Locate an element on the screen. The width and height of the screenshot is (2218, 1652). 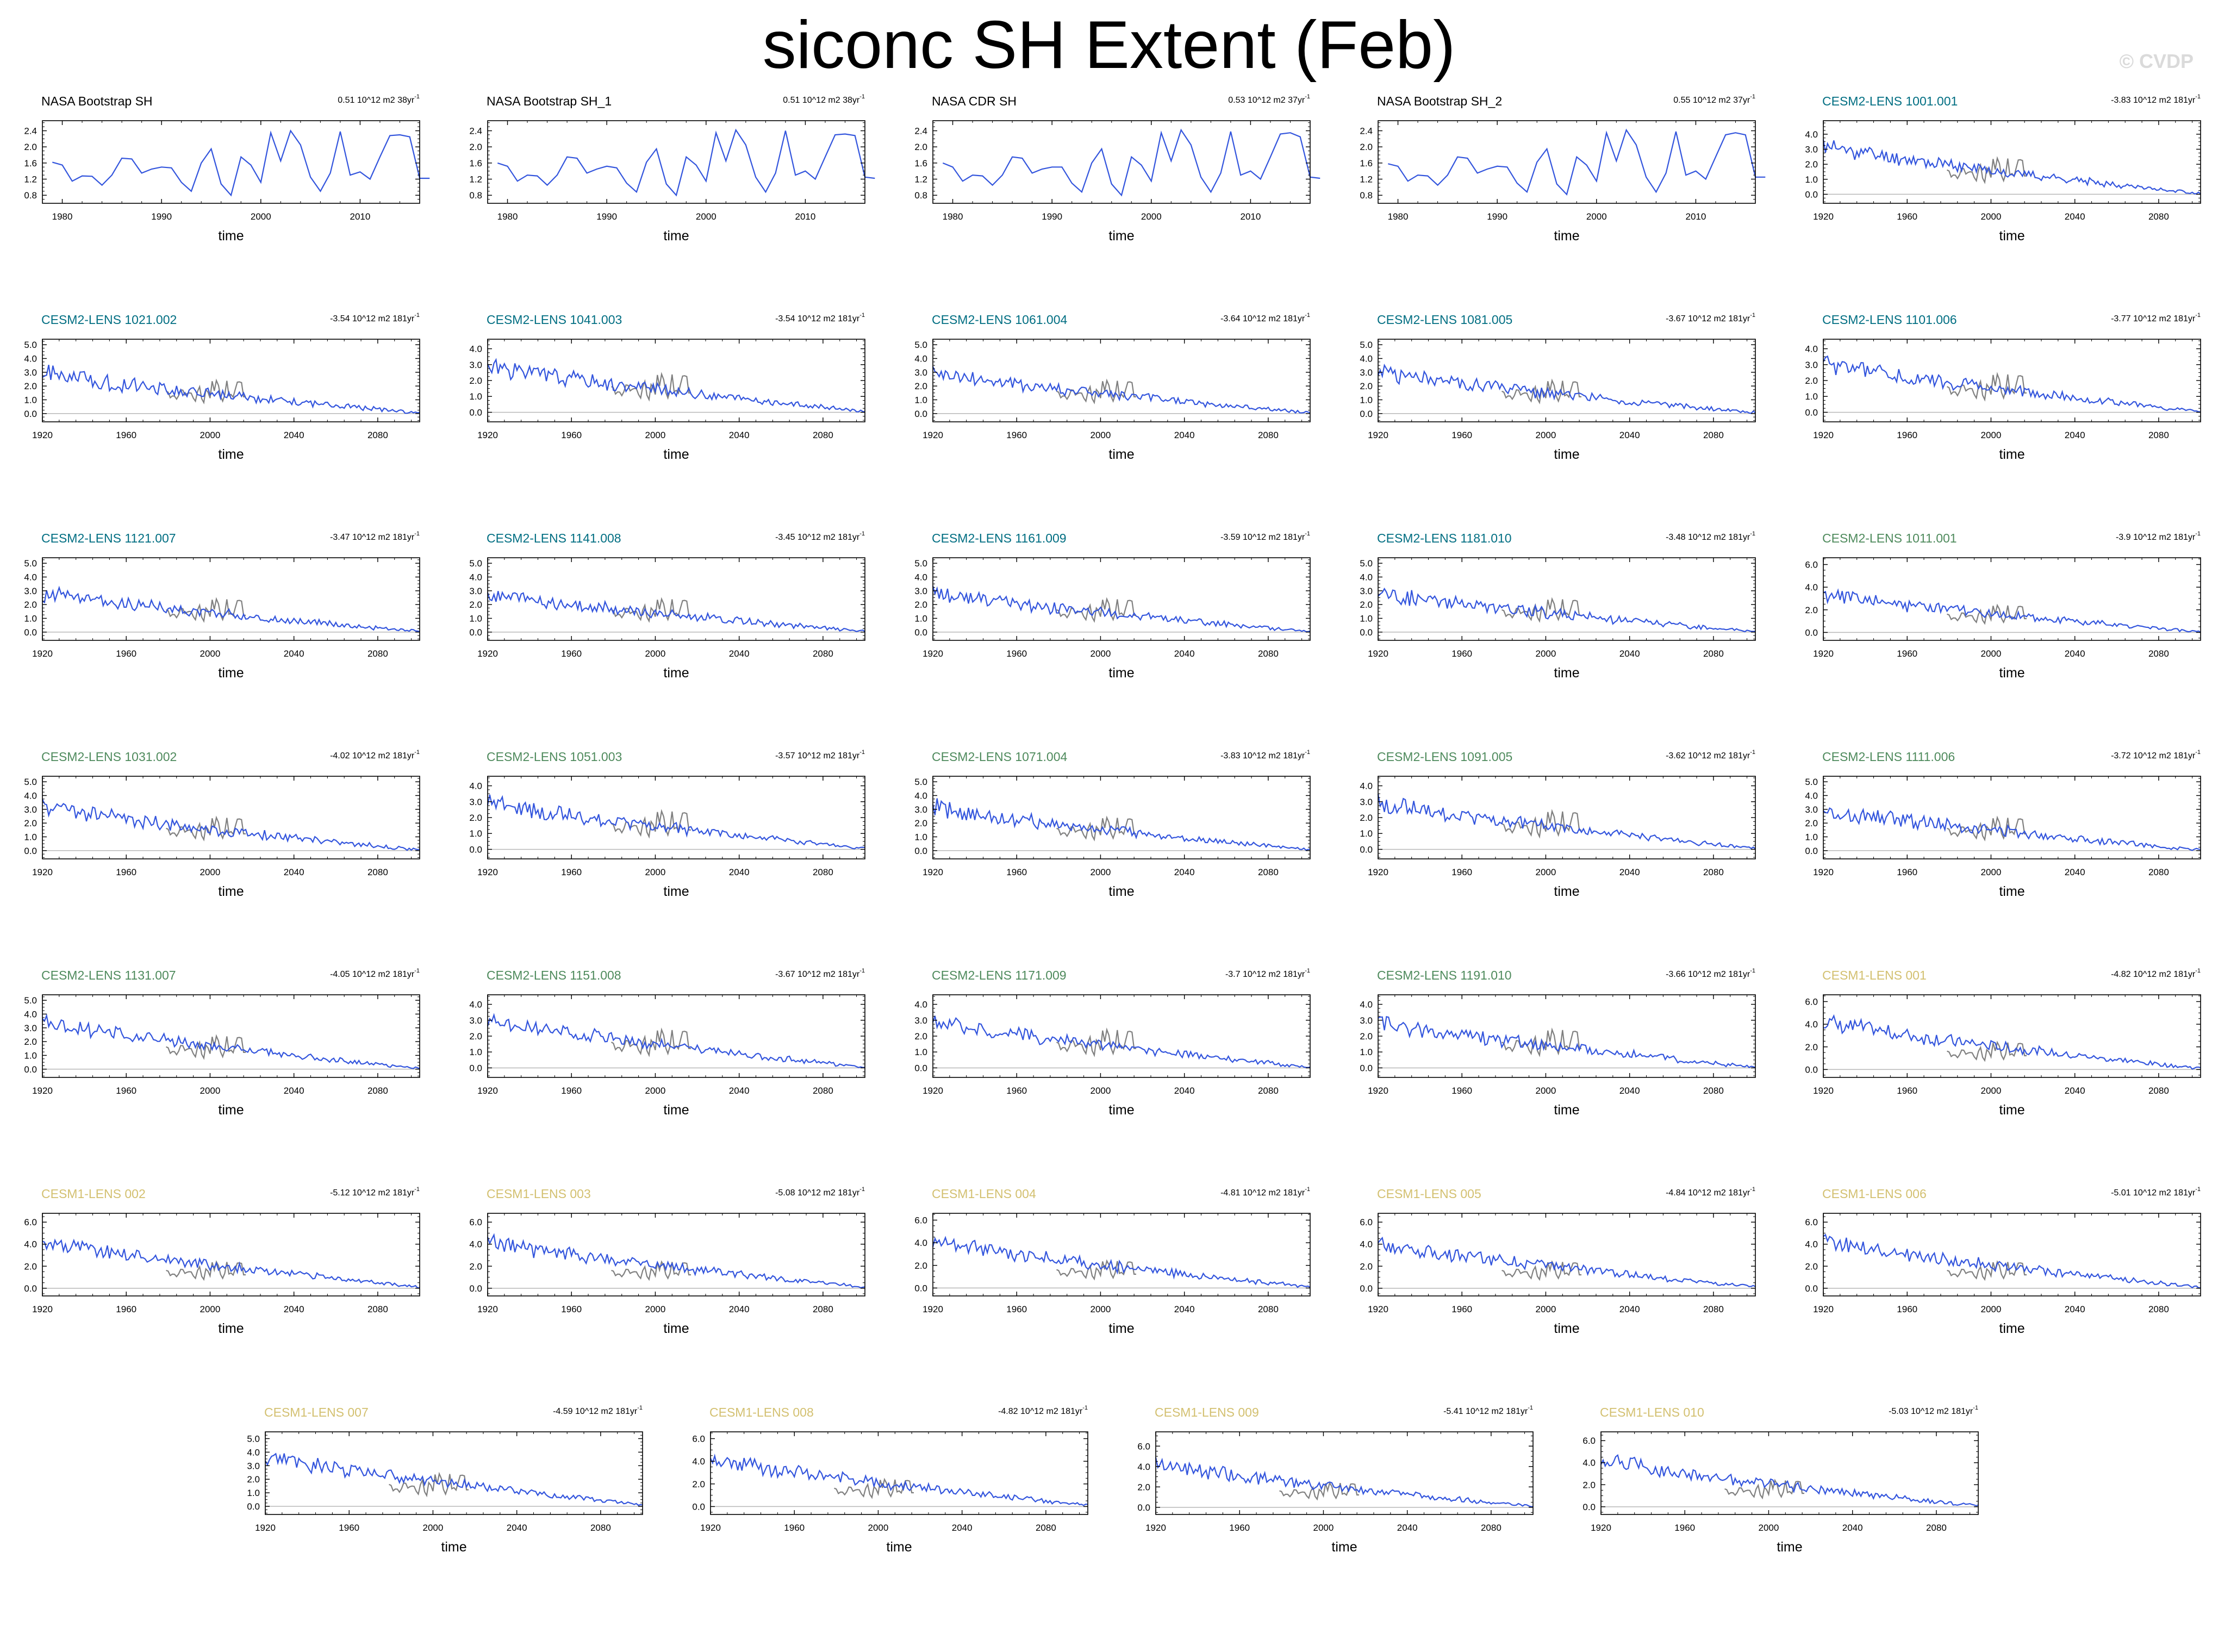
y-tick-label: 1.2 is located at coordinates (920, 179).